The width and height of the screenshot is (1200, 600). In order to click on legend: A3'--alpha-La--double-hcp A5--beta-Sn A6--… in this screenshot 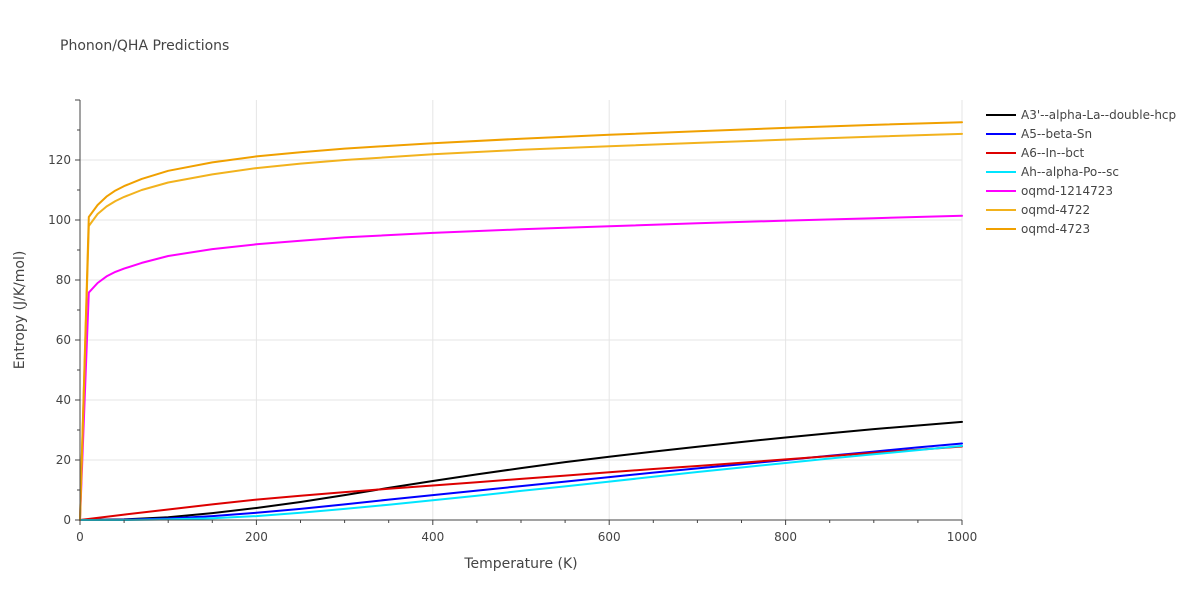, I will do `click(1081, 172)`.